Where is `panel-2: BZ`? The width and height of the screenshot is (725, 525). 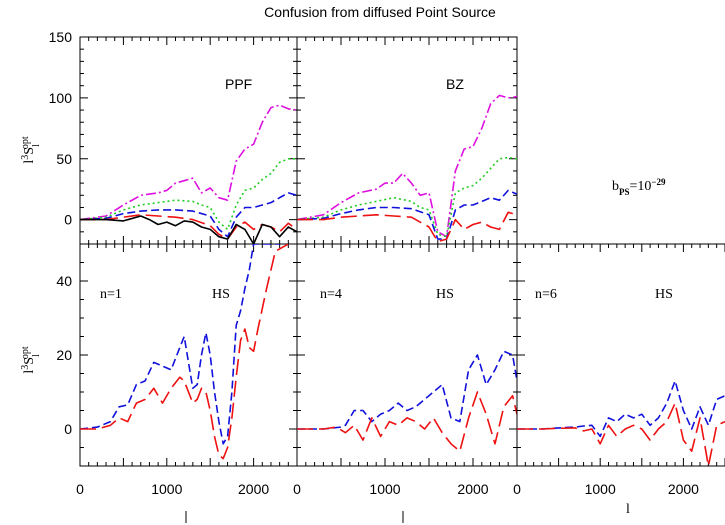
panel-2: BZ is located at coordinates (407, 140).